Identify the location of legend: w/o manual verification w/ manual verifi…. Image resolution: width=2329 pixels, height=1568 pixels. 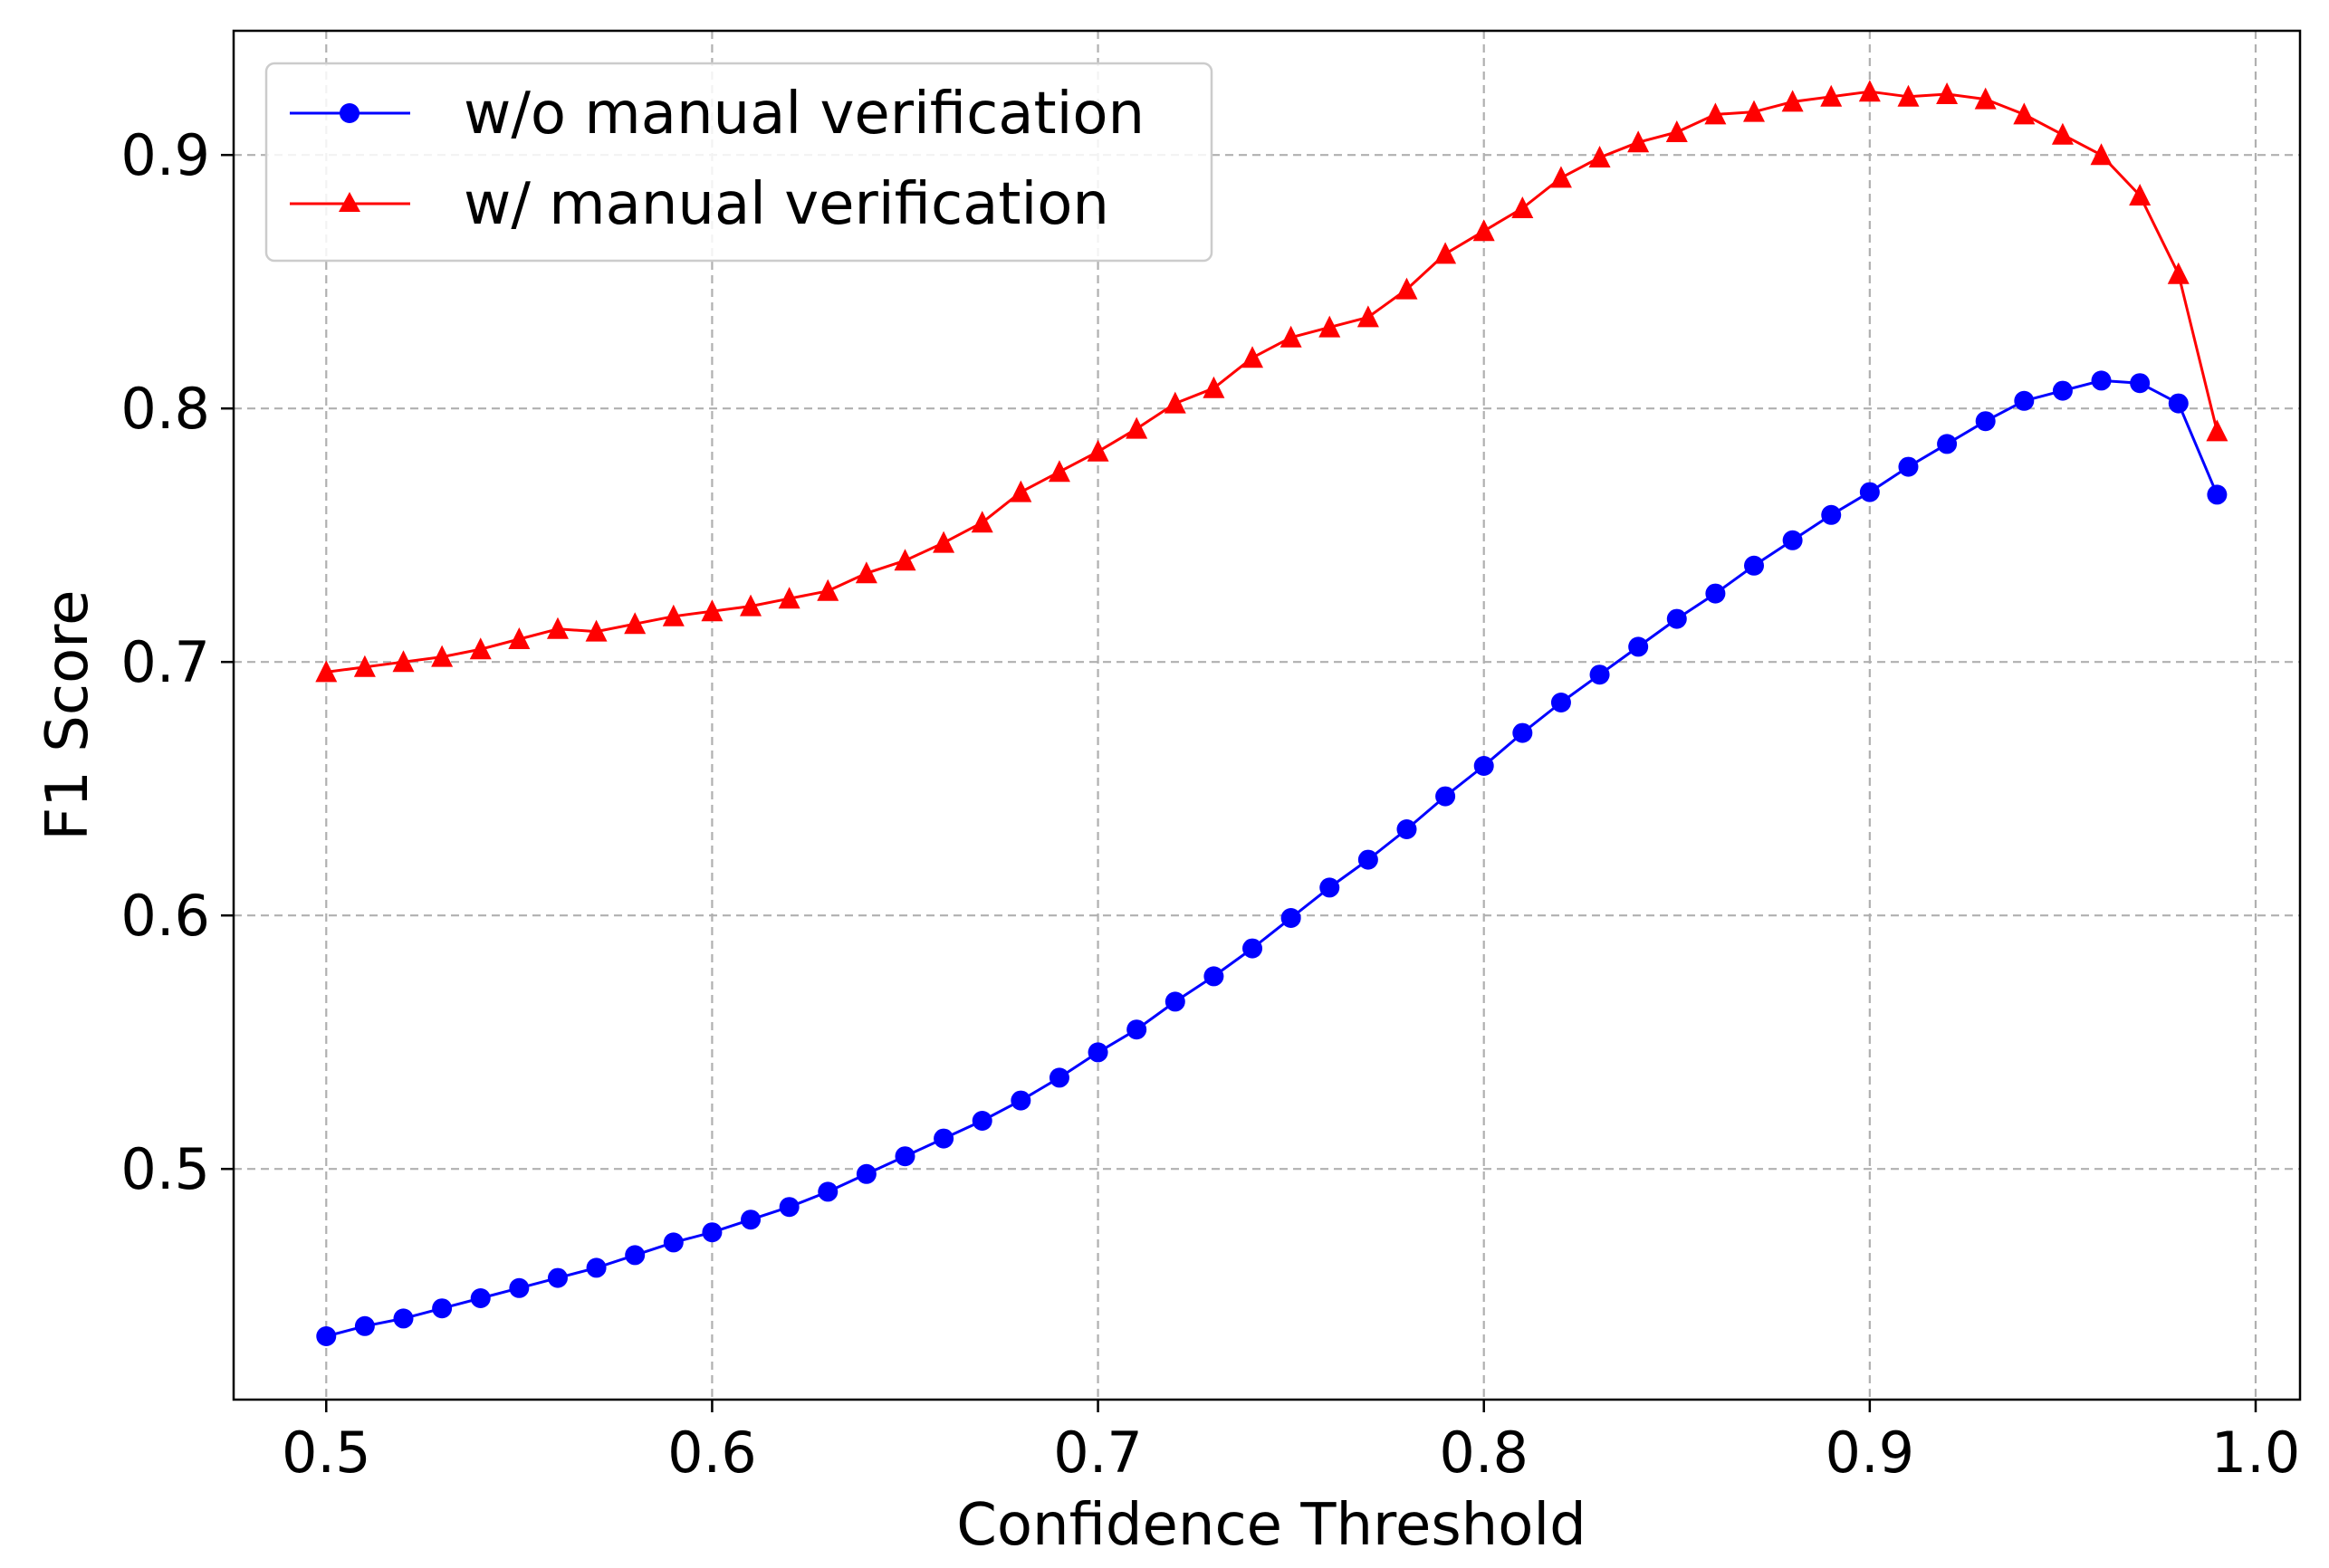
(739, 162).